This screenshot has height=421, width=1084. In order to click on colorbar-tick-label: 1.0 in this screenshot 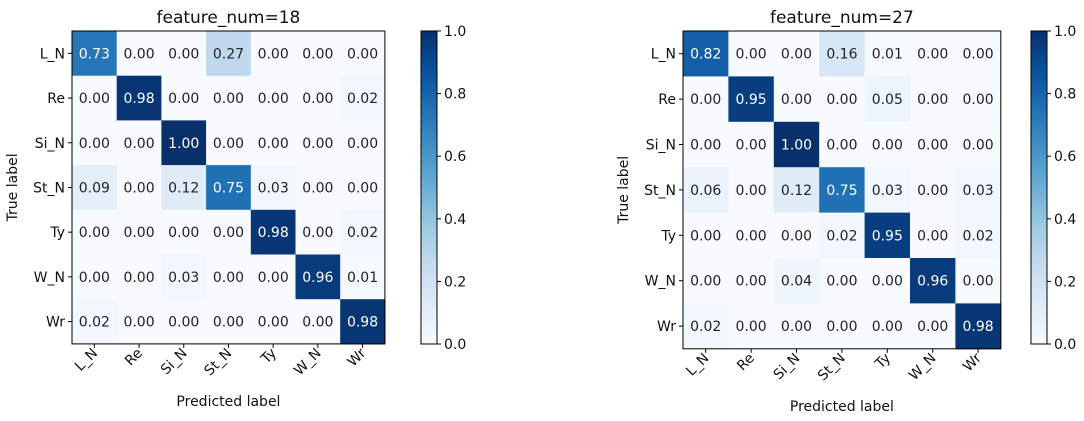, I will do `click(455, 32)`.